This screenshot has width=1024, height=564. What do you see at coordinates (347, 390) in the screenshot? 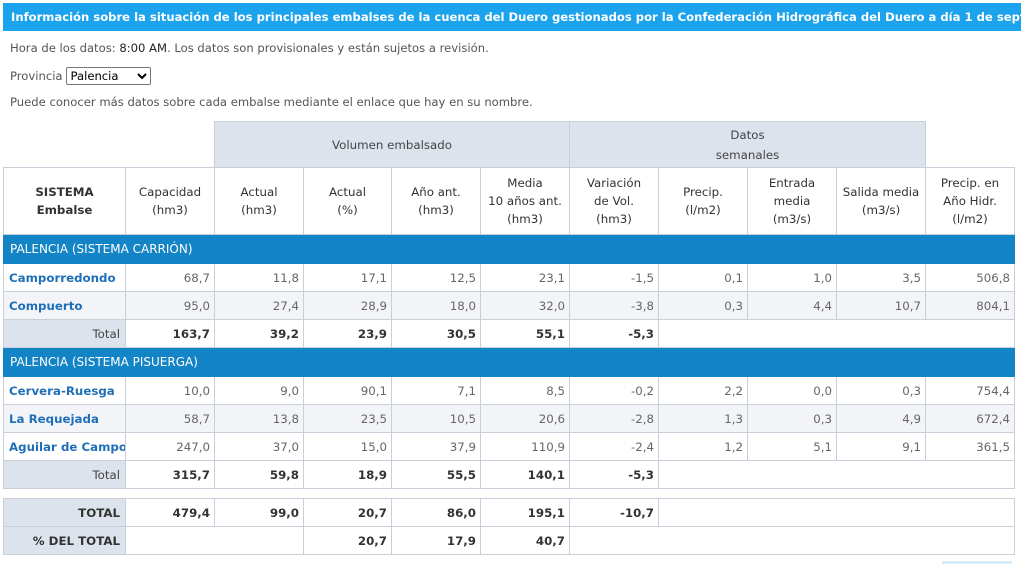
I see `table-cell: 90,1` at bounding box center [347, 390].